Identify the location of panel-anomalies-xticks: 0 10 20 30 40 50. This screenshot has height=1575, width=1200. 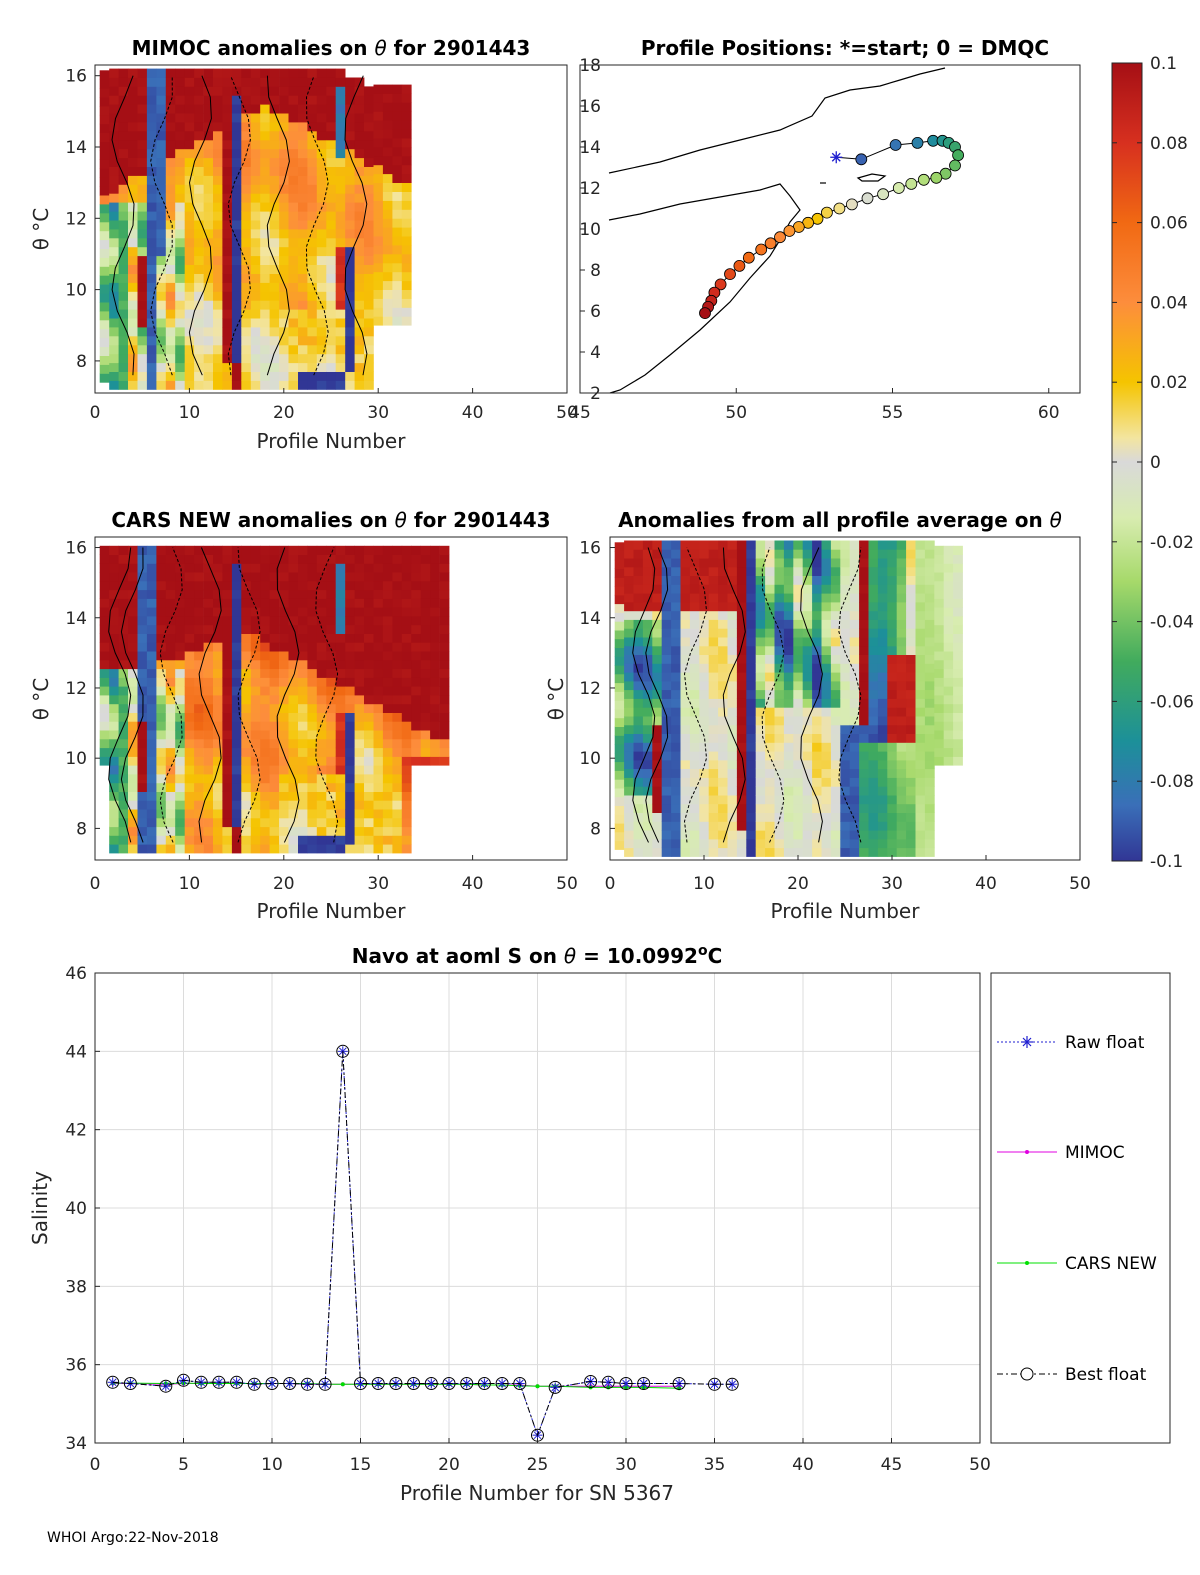
(848, 874).